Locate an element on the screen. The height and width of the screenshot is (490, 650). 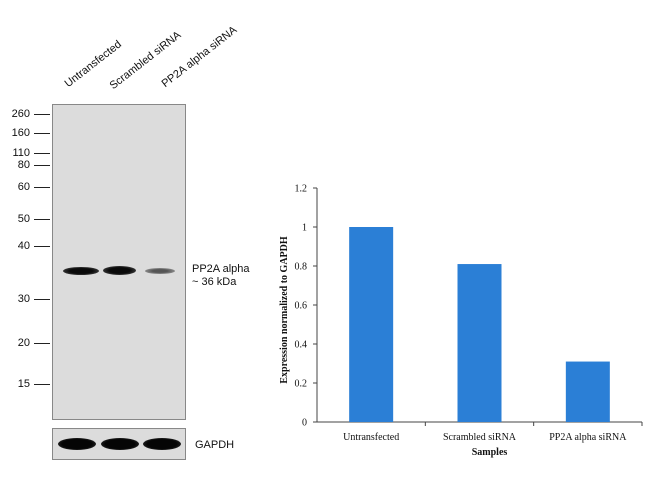
band-pp2a-alpha-sirna is located at coordinates (160, 271).